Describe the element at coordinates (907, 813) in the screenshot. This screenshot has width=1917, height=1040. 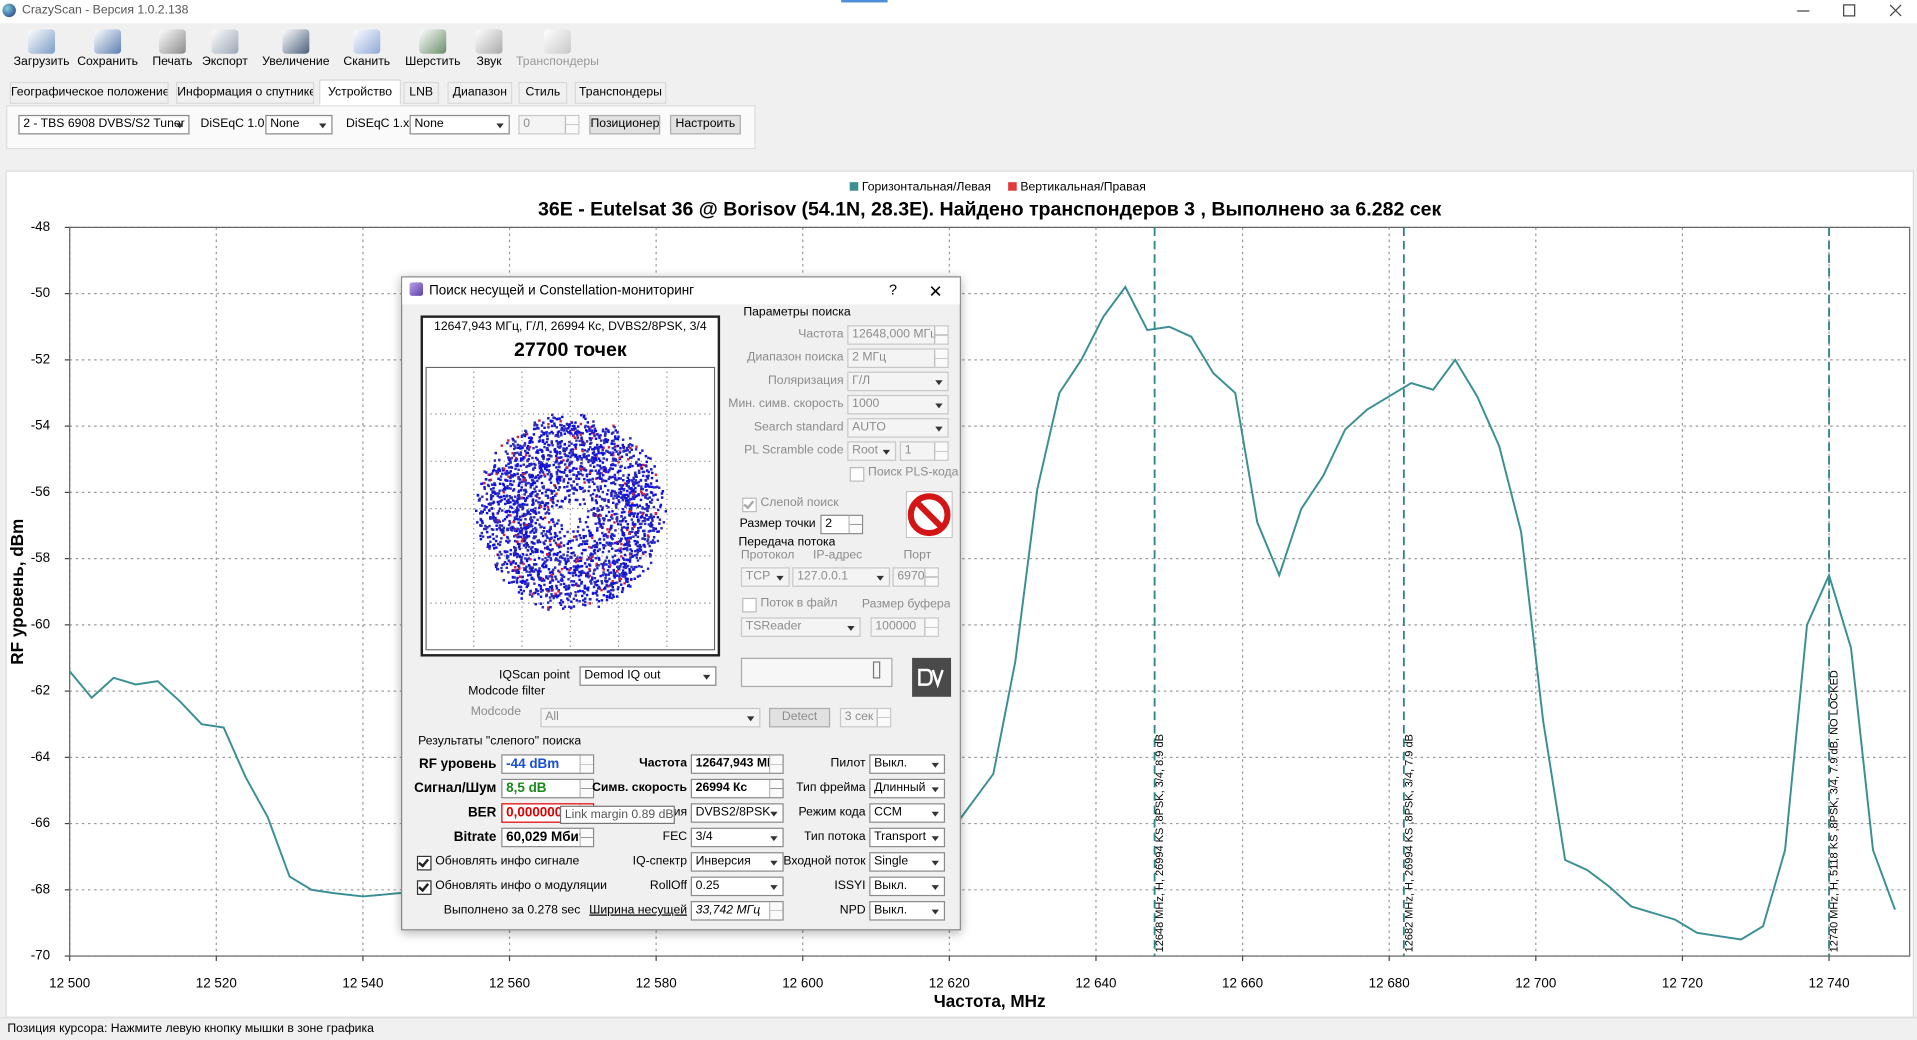
I see `combo-box: CCM` at that location.